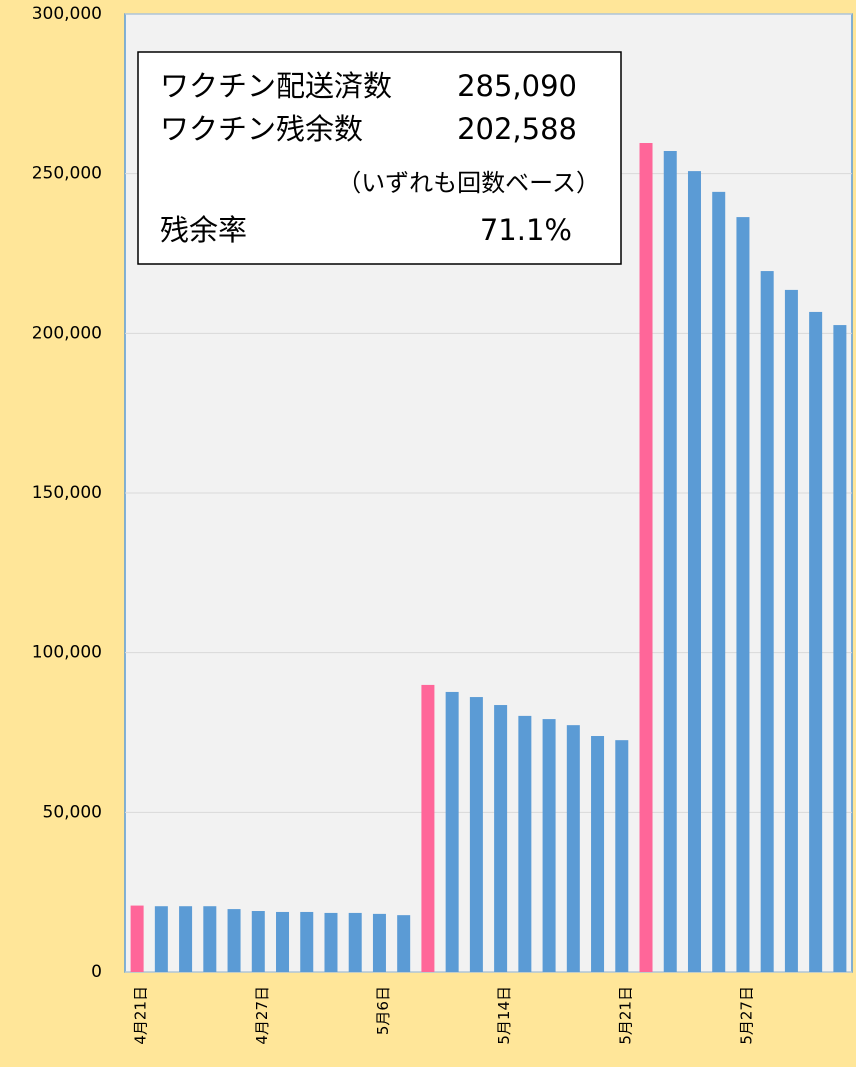 This screenshot has width=856, height=1067. I want to click on annotation-label: 残余率, so click(203, 230).